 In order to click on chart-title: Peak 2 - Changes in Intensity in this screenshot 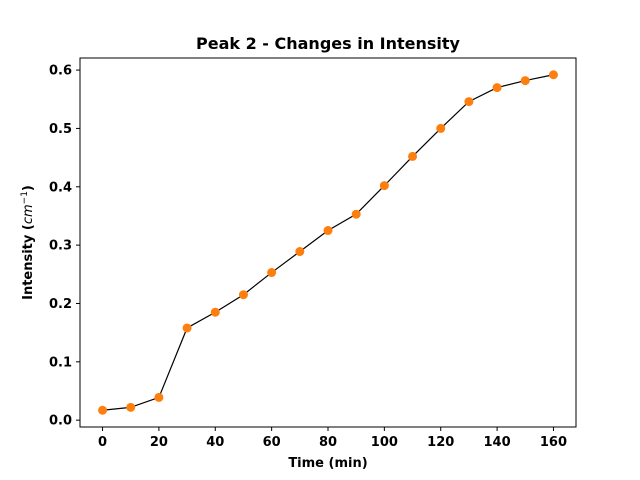, I will do `click(328, 43)`.